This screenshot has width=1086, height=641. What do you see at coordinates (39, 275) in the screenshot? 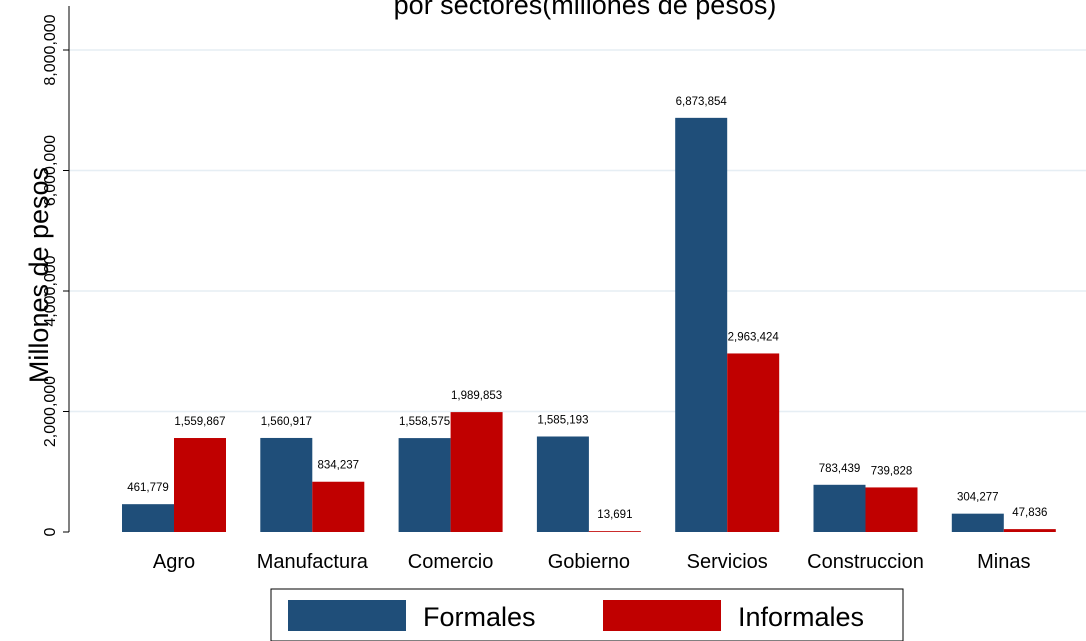
I see `y-axis-title: Millones de pesos` at bounding box center [39, 275].